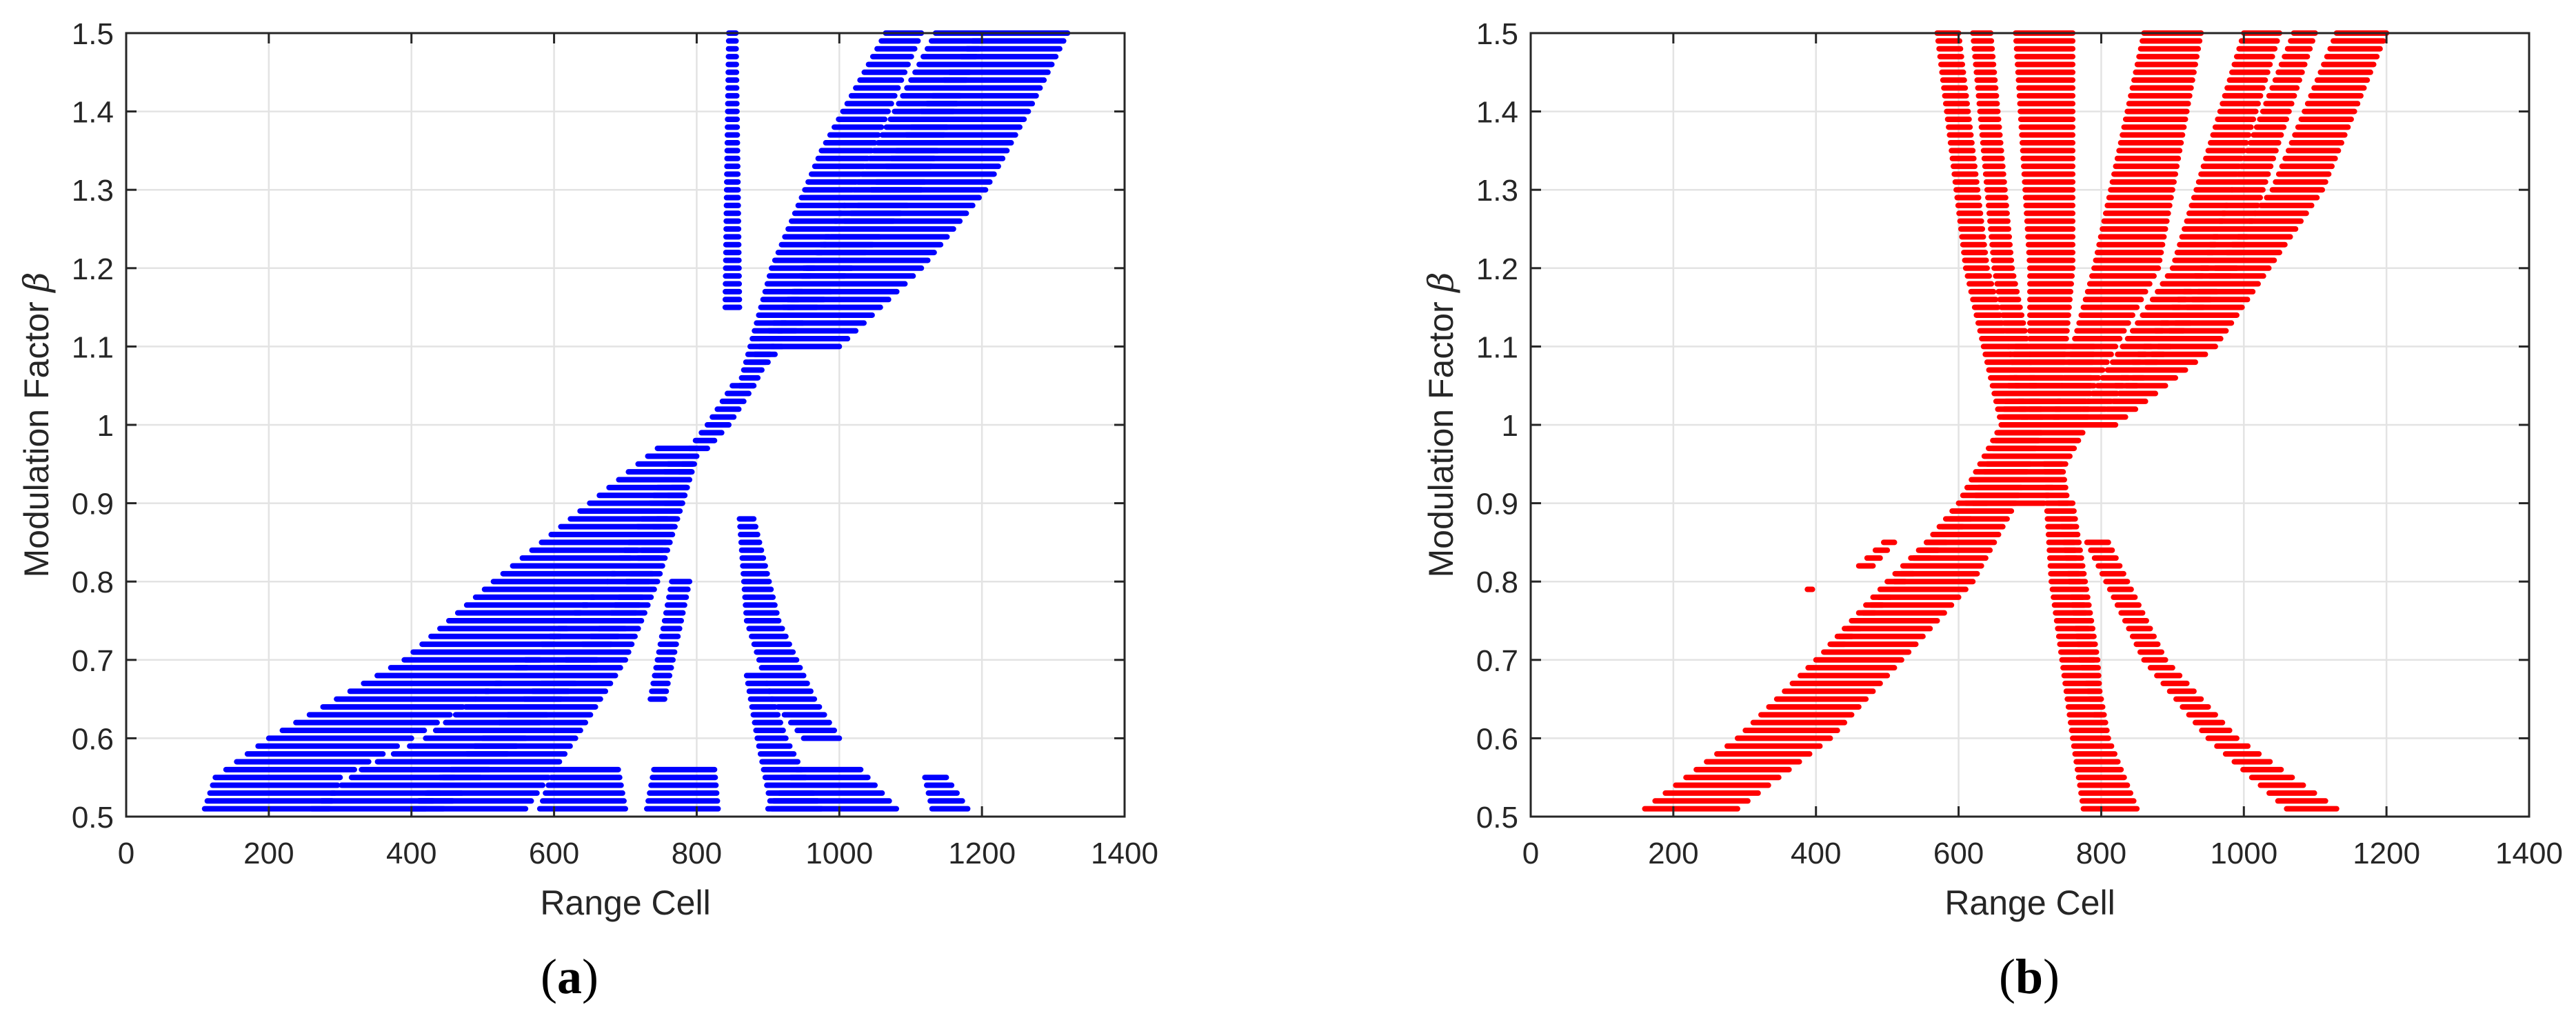 Image resolution: width=2576 pixels, height=1018 pixels. What do you see at coordinates (1497, 113) in the screenshot?
I see `y-tick-label: 1.4` at bounding box center [1497, 113].